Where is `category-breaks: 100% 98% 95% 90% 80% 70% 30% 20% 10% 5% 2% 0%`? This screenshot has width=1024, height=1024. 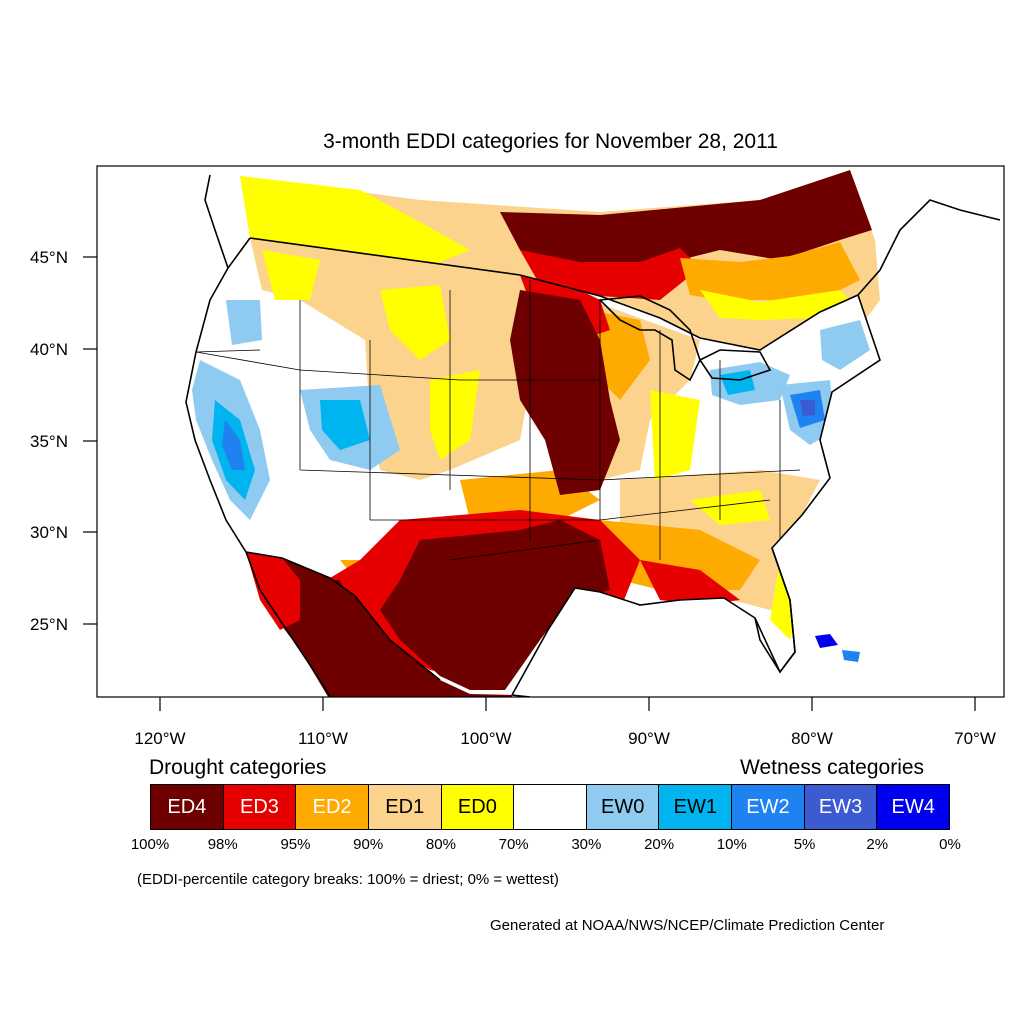 category-breaks: 100% 98% 95% 90% 80% 70% 30% 20% 10% 5% 2% 0% is located at coordinates (546, 846).